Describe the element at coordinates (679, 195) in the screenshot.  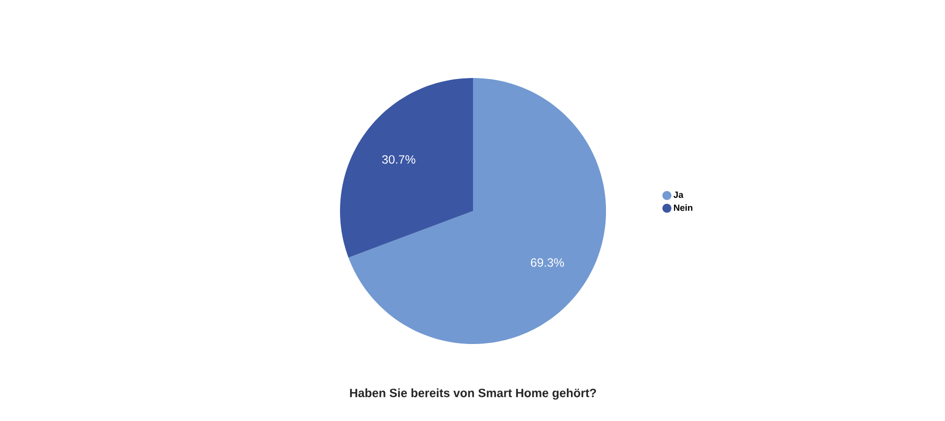
I see `legend-label: Ja` at that location.